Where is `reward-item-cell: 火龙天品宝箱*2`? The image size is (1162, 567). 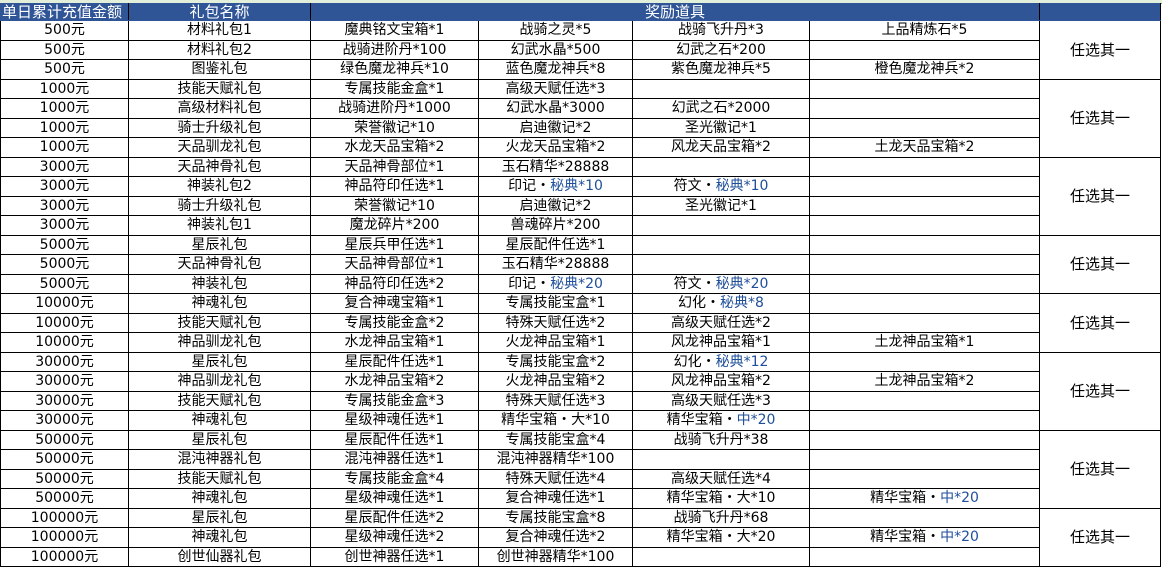 reward-item-cell: 火龙天品宝箱*2 is located at coordinates (555, 147).